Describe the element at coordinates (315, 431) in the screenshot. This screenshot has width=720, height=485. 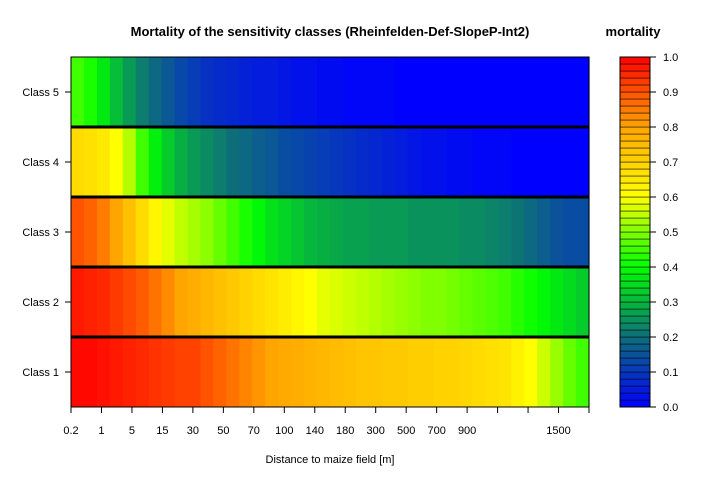
I see `x-tick-label: 140` at that location.